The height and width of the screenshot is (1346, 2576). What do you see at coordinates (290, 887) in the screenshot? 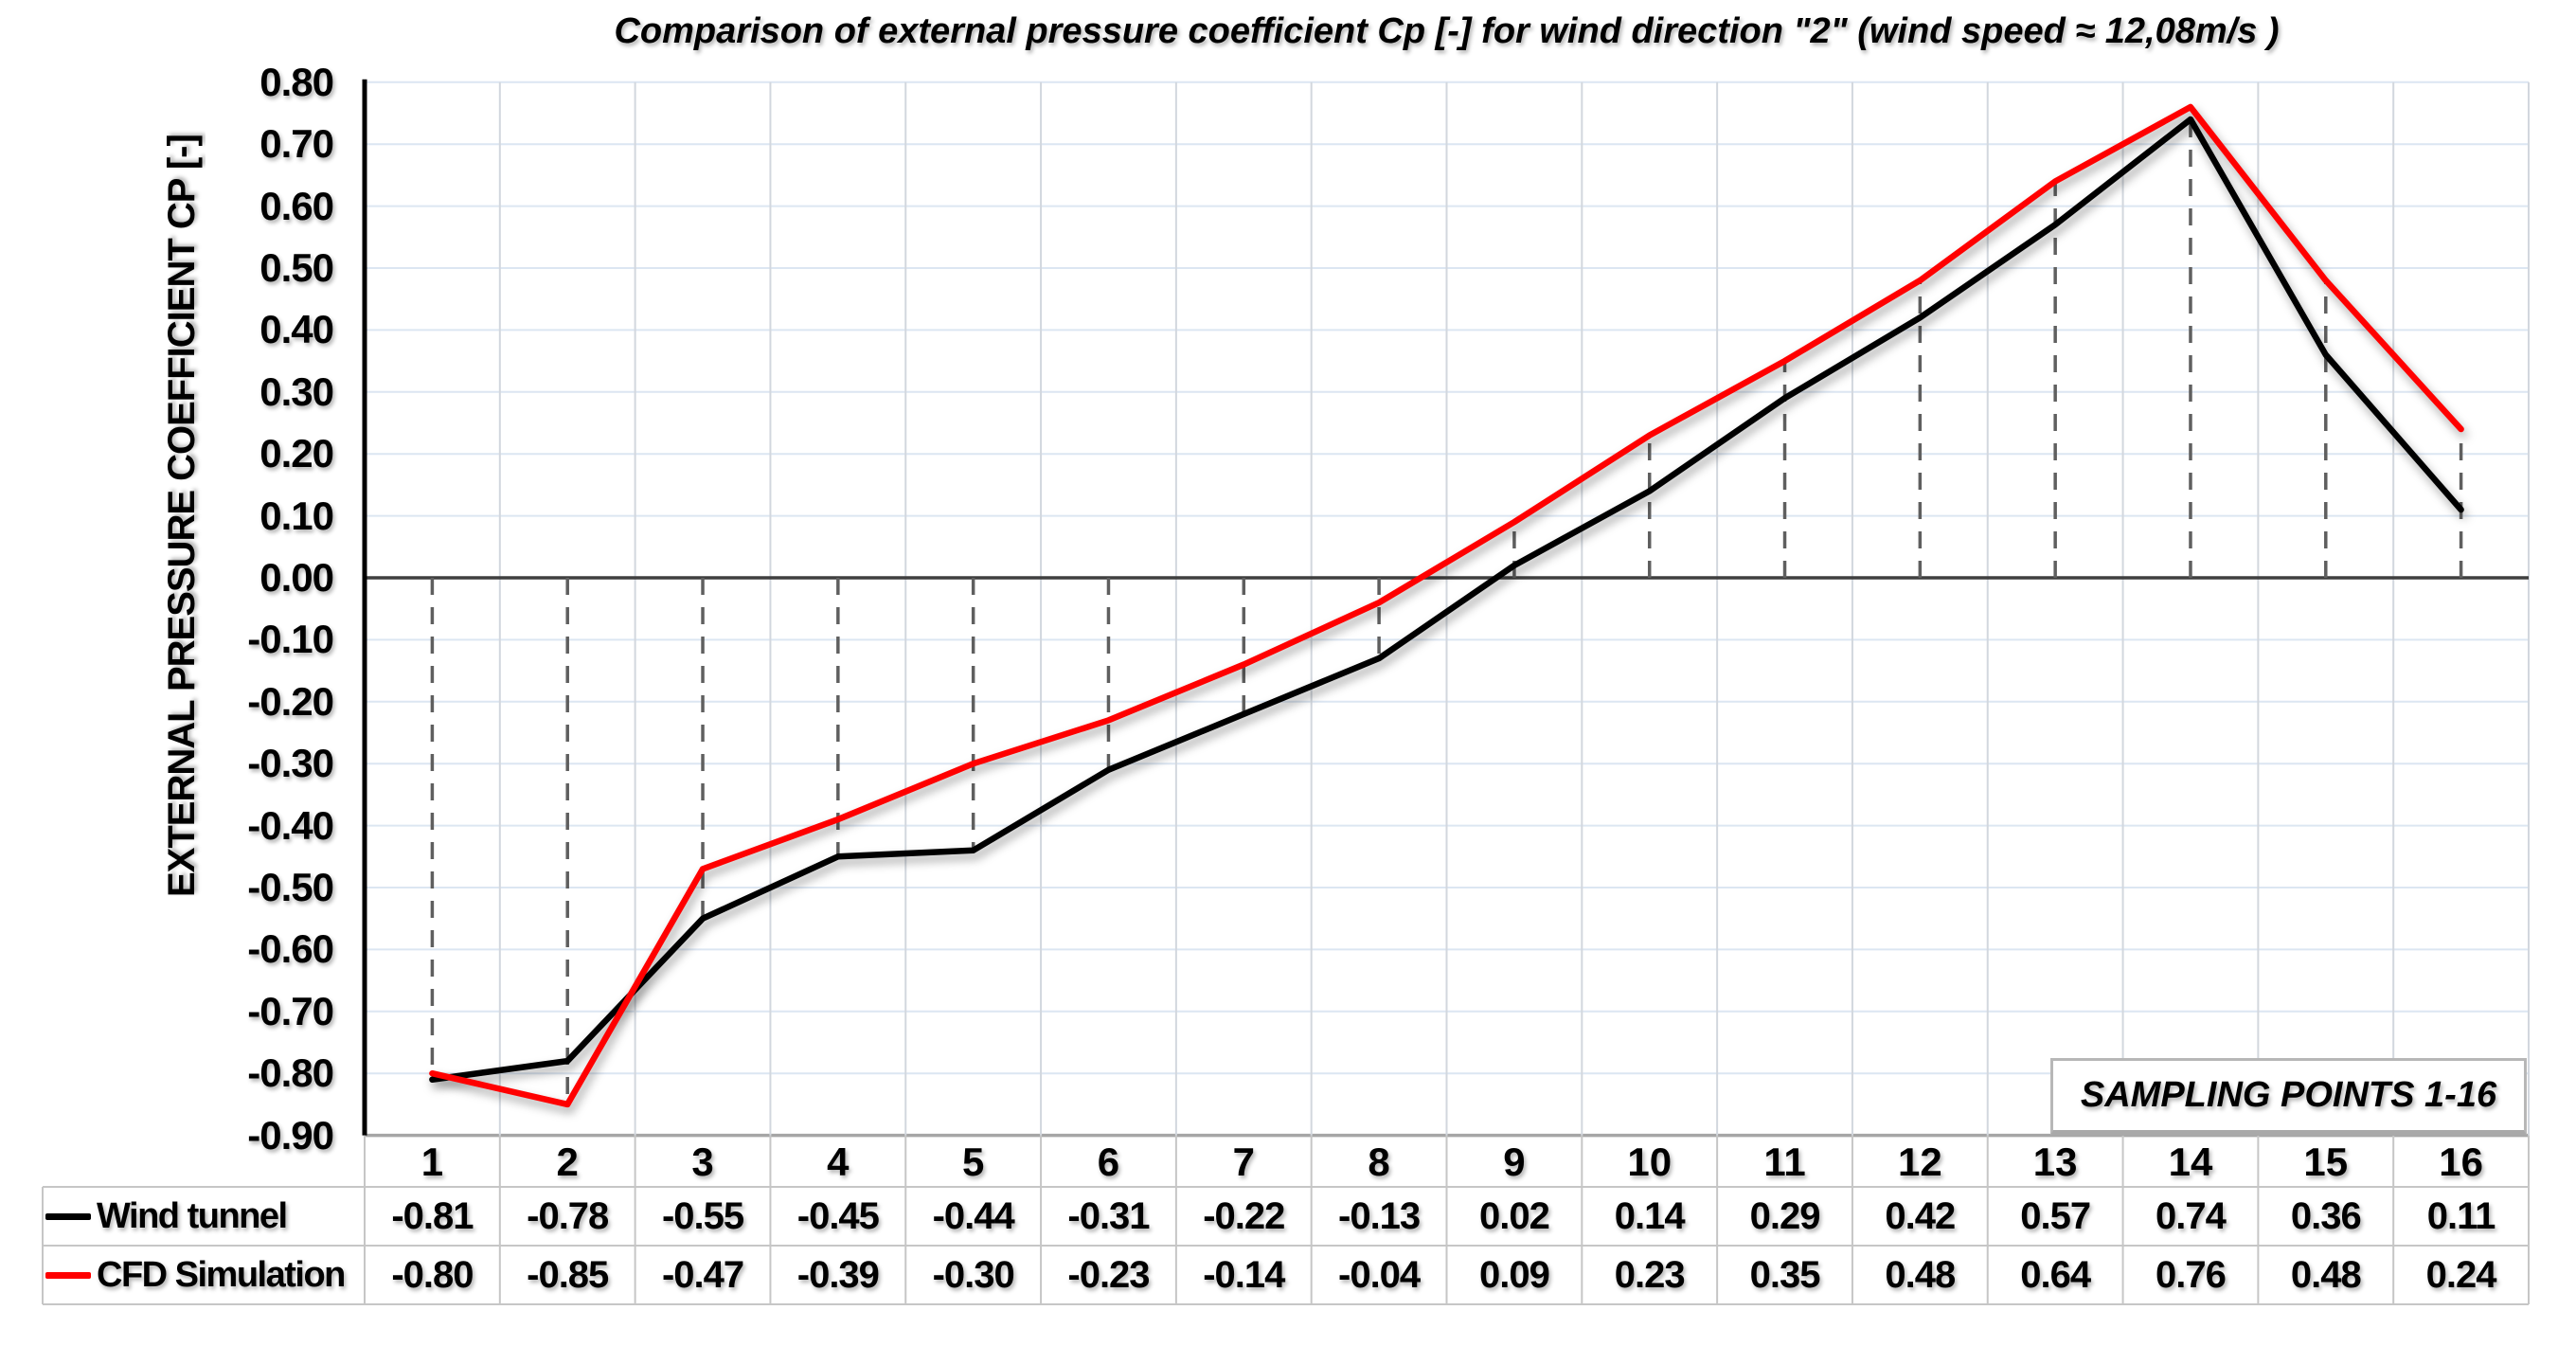
I see `y-axis-tick-label: -0.50` at bounding box center [290, 887].